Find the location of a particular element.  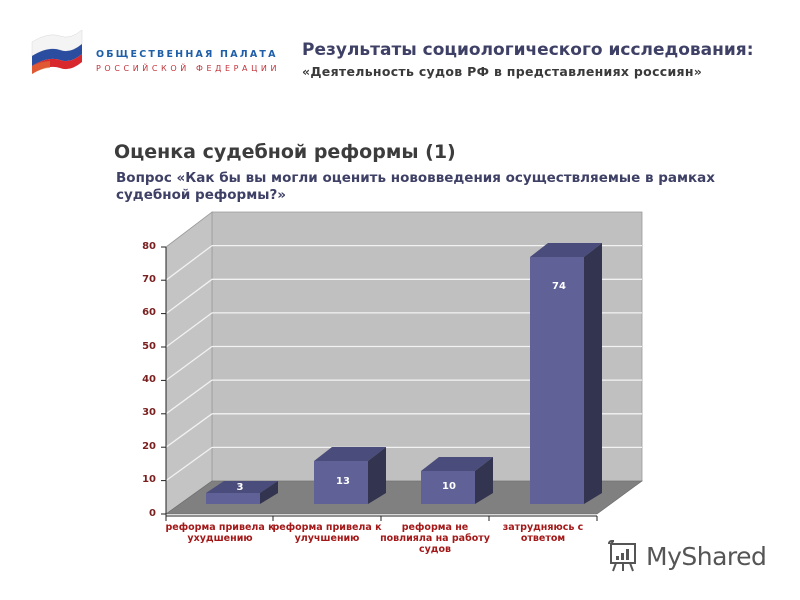

logo-title: ОБЩЕСТВЕННАЯ ПАЛАТА is located at coordinates (187, 54).